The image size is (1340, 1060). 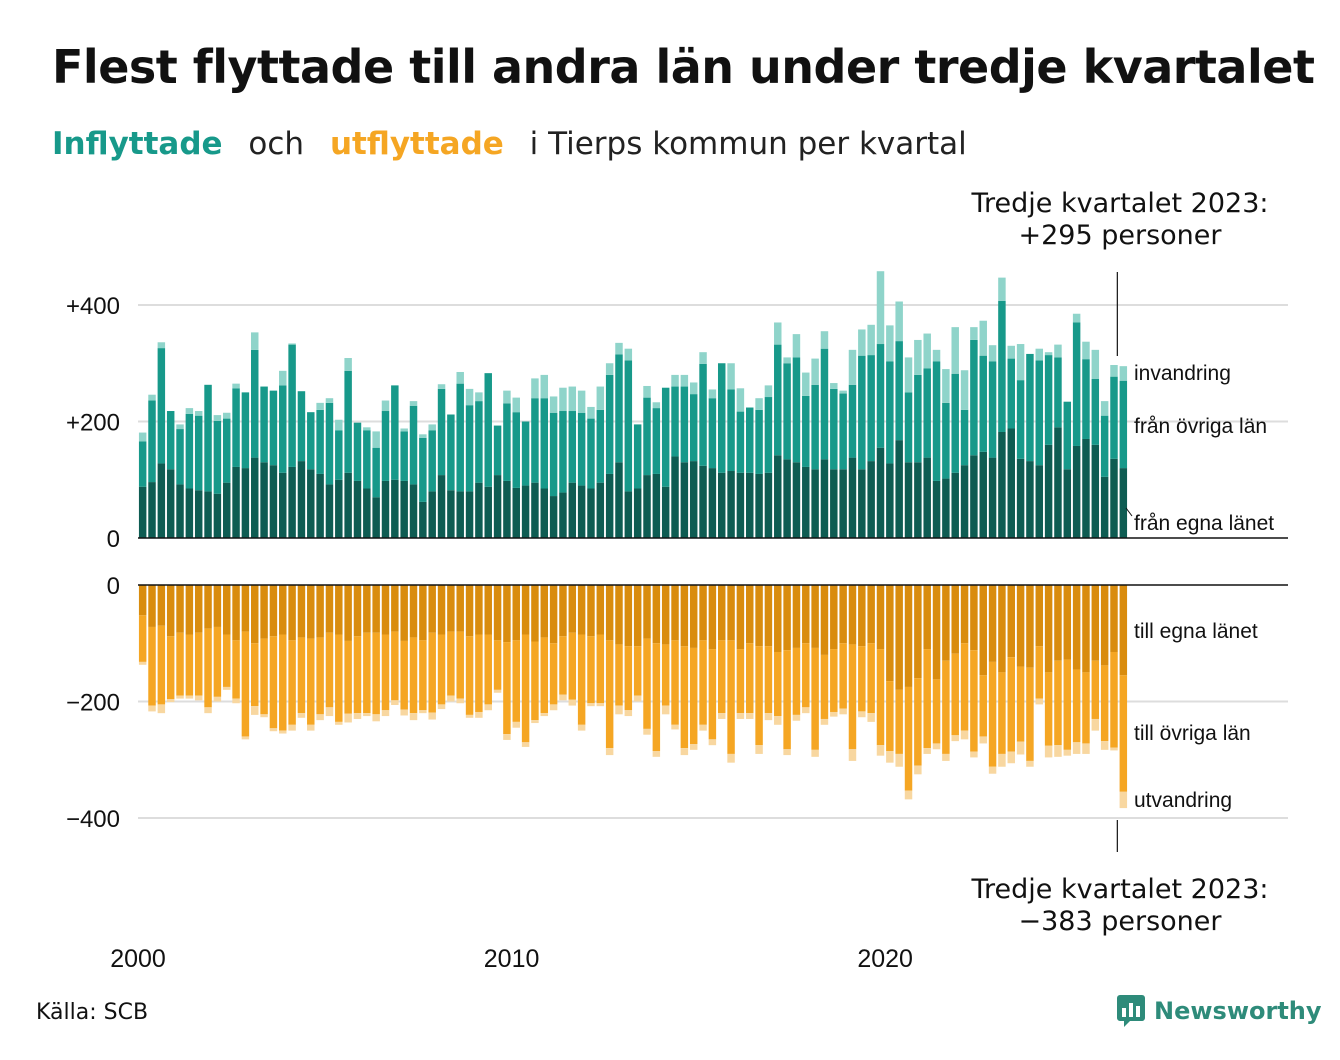 What do you see at coordinates (113, 539) in the screenshot?
I see `y-tick-in-label: 0` at bounding box center [113, 539].